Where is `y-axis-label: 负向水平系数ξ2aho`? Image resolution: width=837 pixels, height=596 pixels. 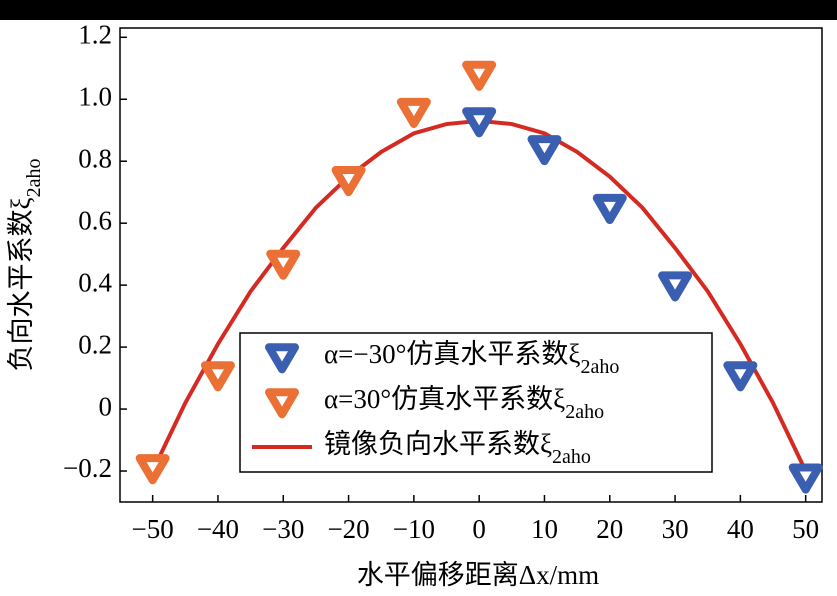 y-axis-label: 负向水平系数ξ2aho is located at coordinates (25, 265).